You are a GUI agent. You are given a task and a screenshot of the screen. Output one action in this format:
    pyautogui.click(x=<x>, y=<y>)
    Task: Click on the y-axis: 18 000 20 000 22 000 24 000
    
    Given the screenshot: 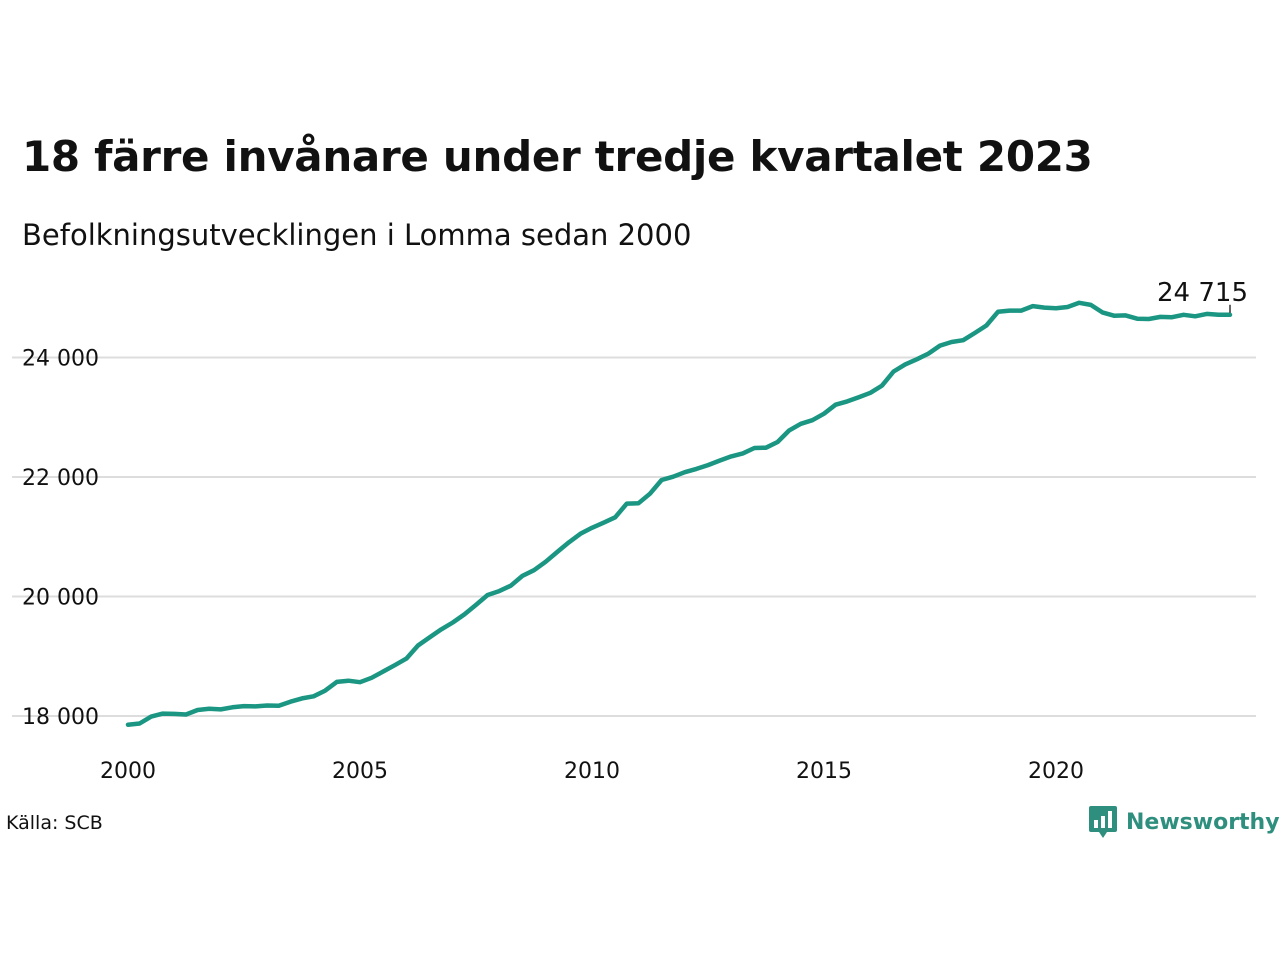 What is the action you would take?
    pyautogui.click(x=60, y=539)
    